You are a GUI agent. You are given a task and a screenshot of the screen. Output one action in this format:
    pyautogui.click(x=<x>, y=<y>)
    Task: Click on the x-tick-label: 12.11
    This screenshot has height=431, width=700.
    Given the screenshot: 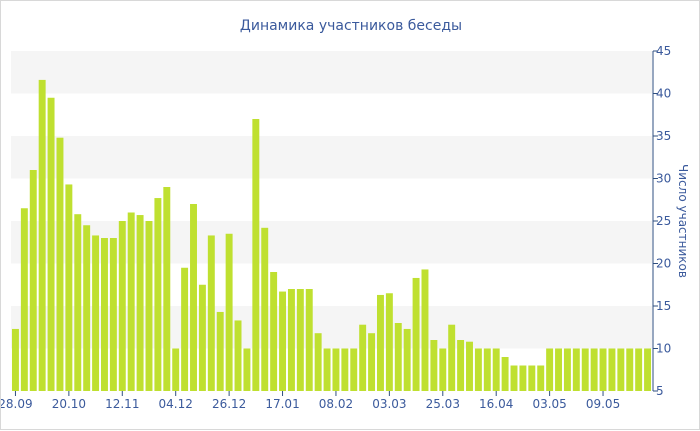 What is the action you would take?
    pyautogui.click(x=122, y=404)
    